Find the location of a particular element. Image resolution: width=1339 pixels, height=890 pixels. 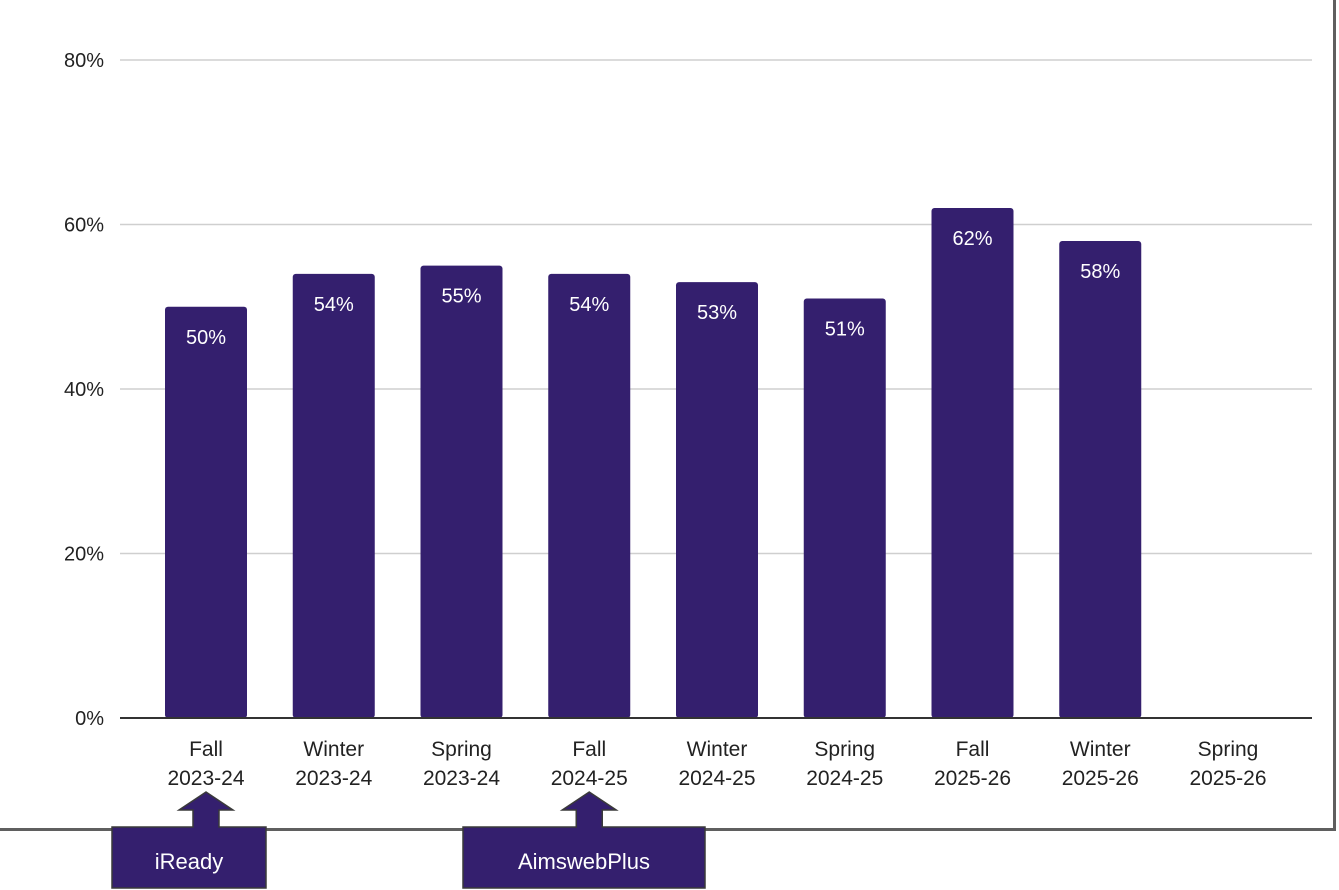

data-label: 50% is located at coordinates (206, 338).